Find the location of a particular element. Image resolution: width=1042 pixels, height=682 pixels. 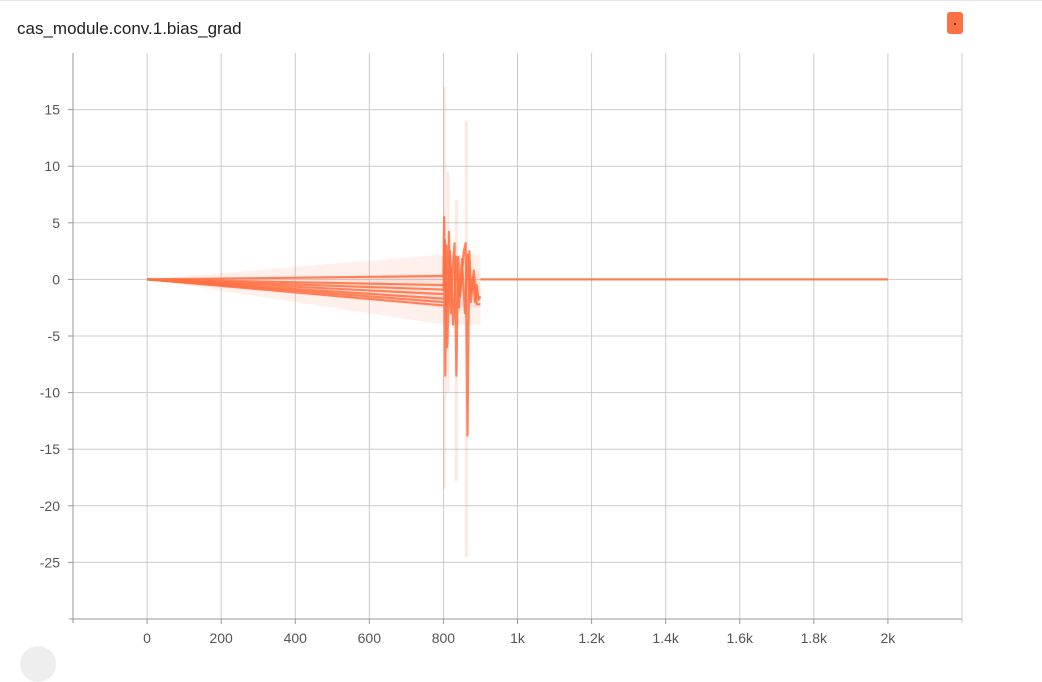

x-tick-label-3: 600 is located at coordinates (370, 638).